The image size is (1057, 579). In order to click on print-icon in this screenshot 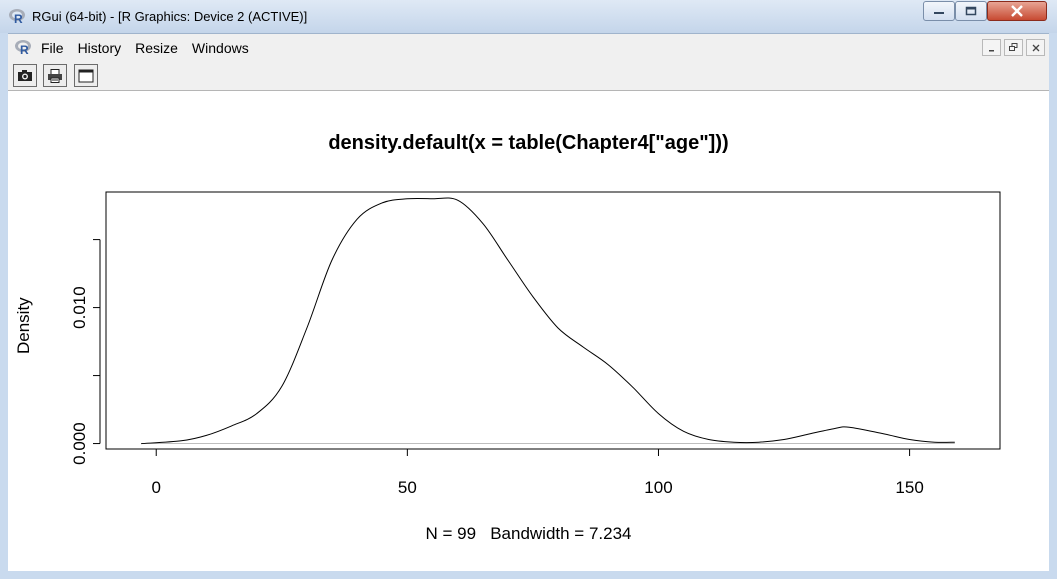, I will do `click(55, 75)`.